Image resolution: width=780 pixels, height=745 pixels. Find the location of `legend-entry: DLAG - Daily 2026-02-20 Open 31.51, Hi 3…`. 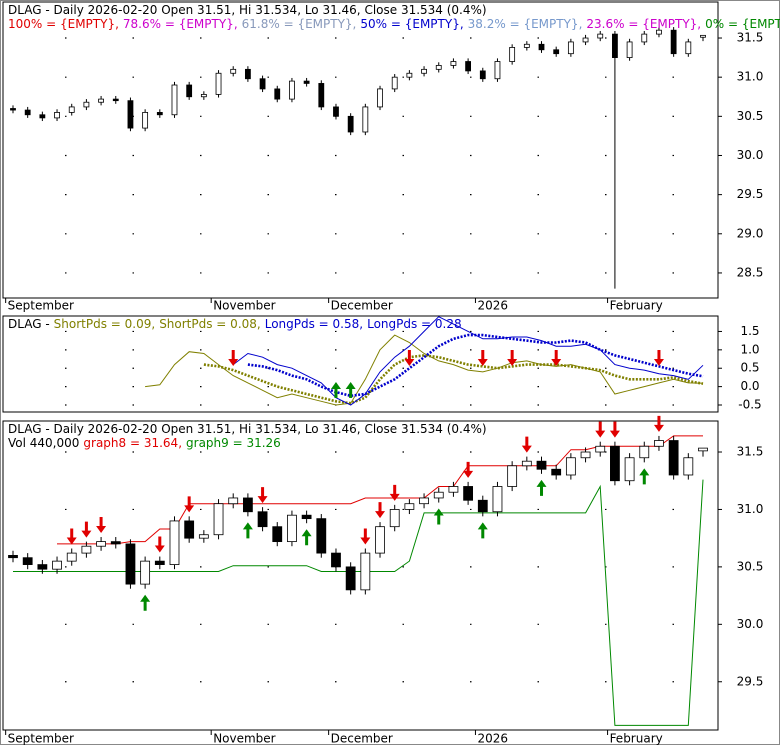

legend-entry: DLAG - Daily 2026-02-20 Open 31.51, Hi 3… is located at coordinates (247, 10).